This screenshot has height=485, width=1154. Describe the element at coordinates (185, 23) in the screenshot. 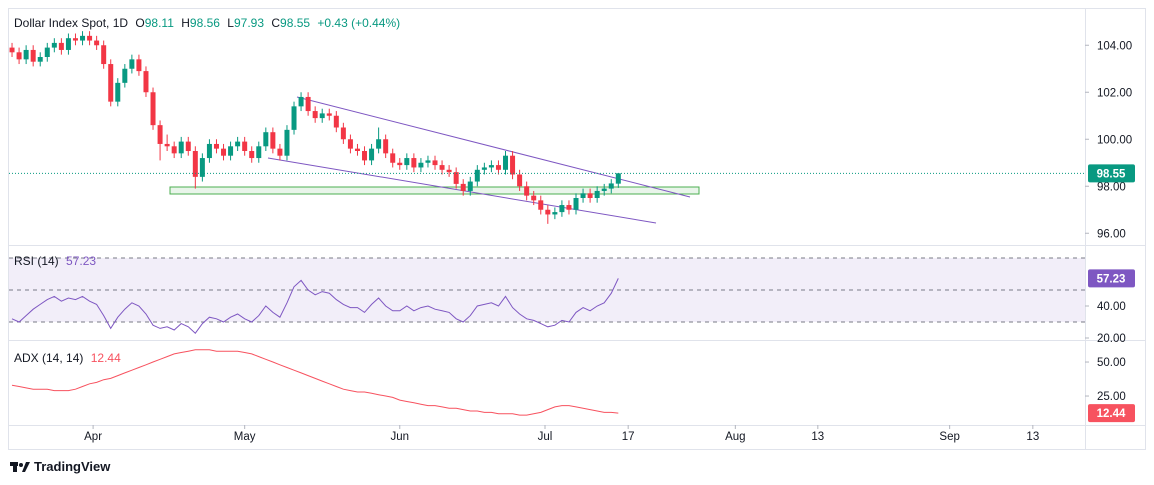

I see `legend-key: H` at that location.